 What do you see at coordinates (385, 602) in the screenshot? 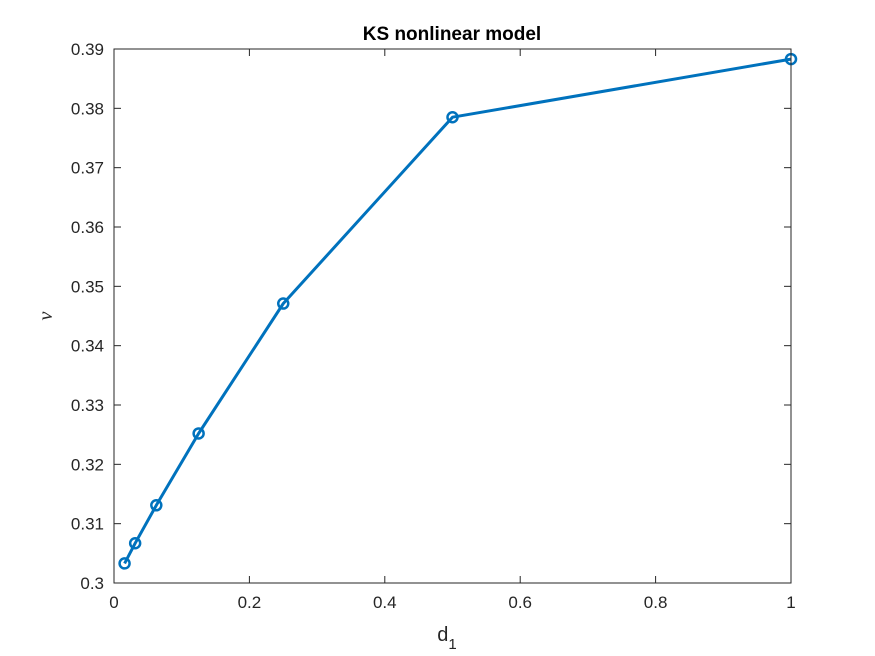
I see `x-tick-label: 0.4` at bounding box center [385, 602].